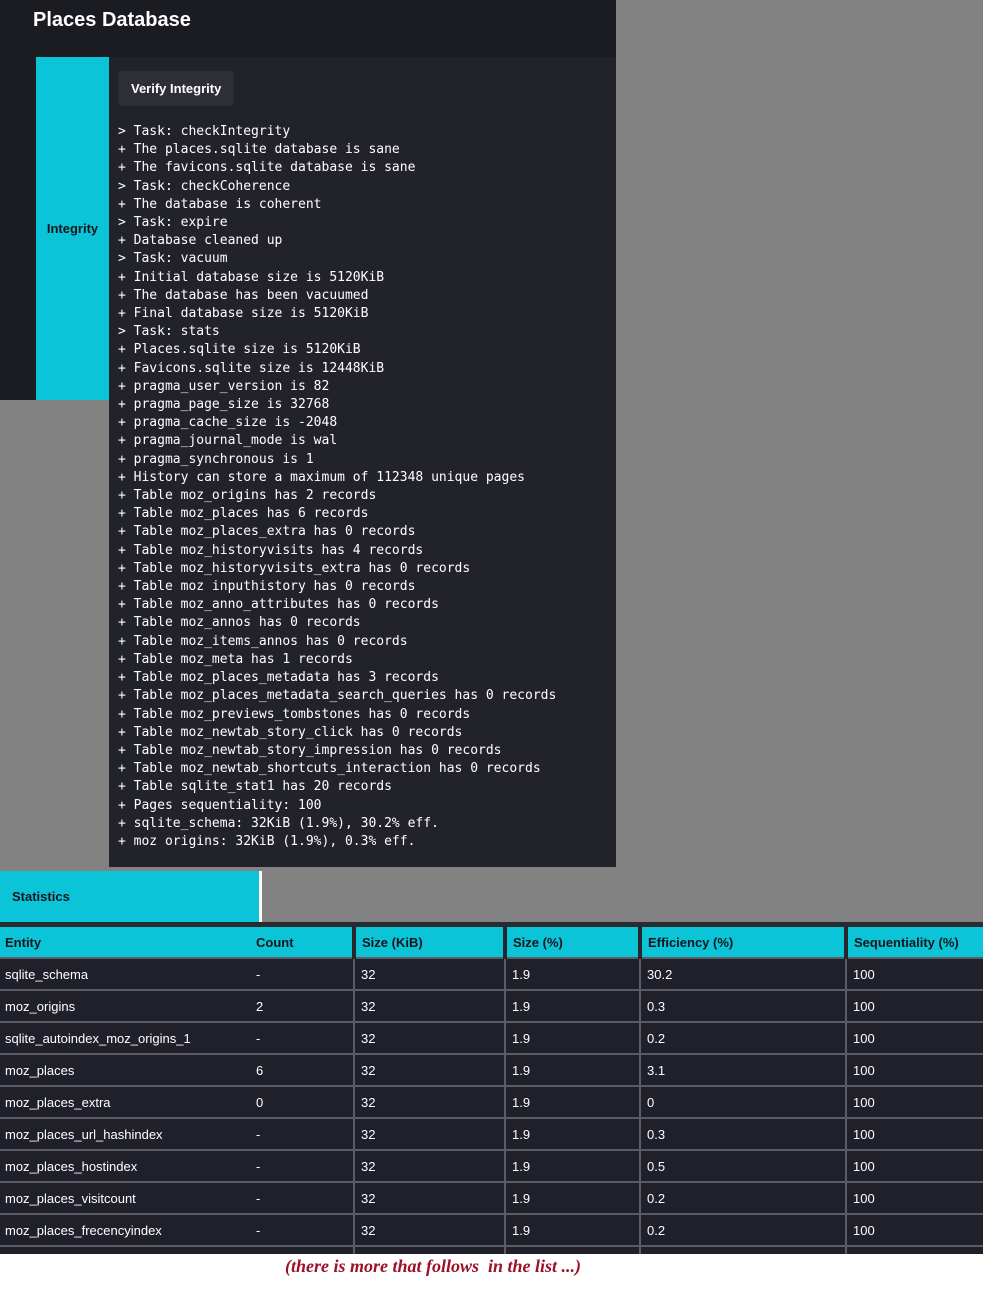 The width and height of the screenshot is (983, 1303). What do you see at coordinates (302, 1069) in the screenshot?
I see `table-cell: 6` at bounding box center [302, 1069].